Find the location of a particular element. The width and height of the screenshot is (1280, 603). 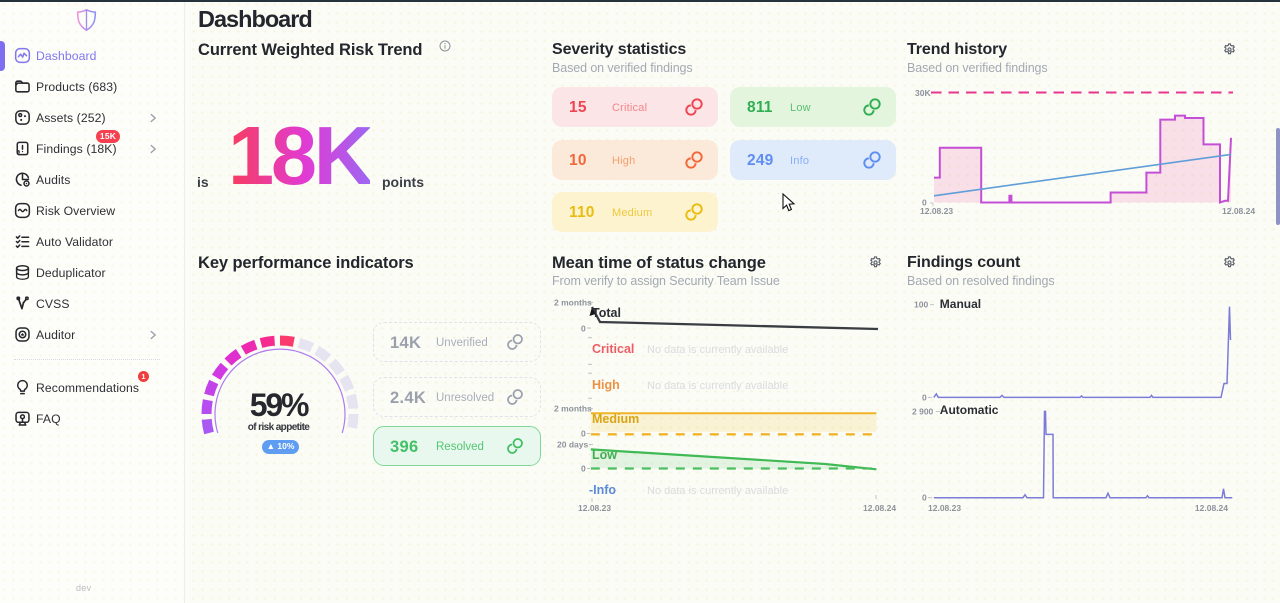

svg-text: Low is located at coordinates (604, 455).